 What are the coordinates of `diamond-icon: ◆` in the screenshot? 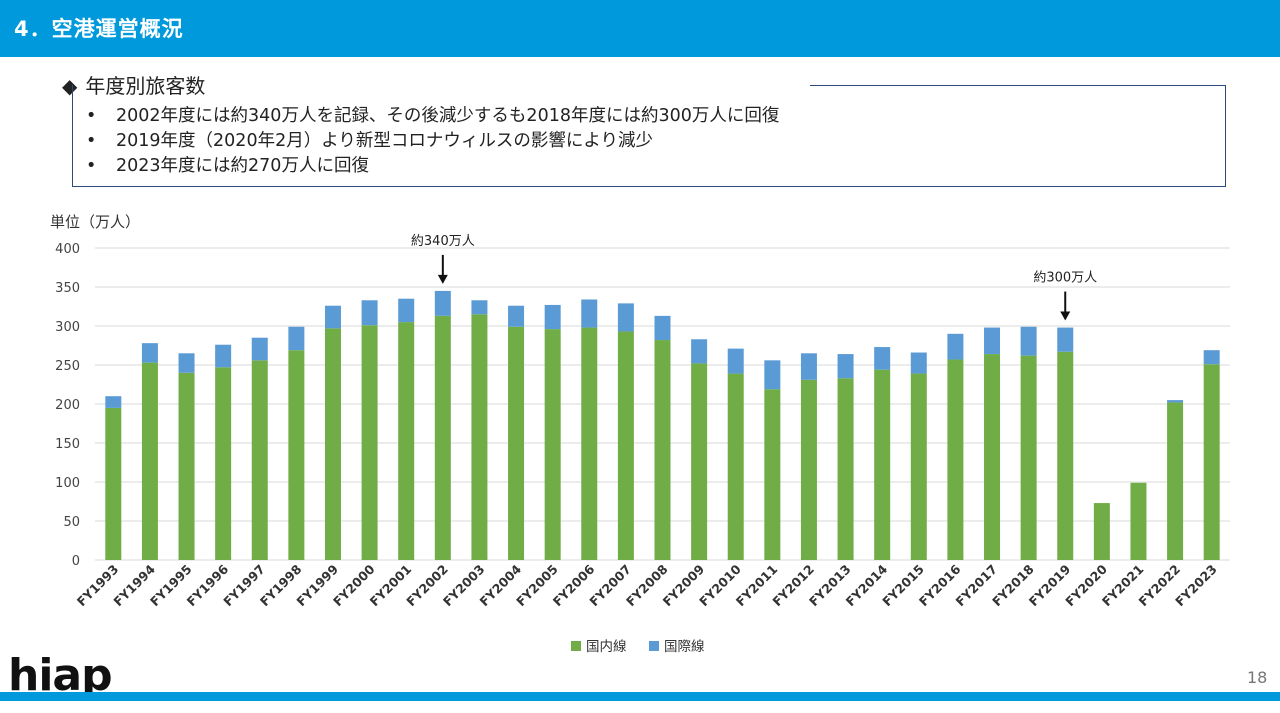 It's located at (70, 86).